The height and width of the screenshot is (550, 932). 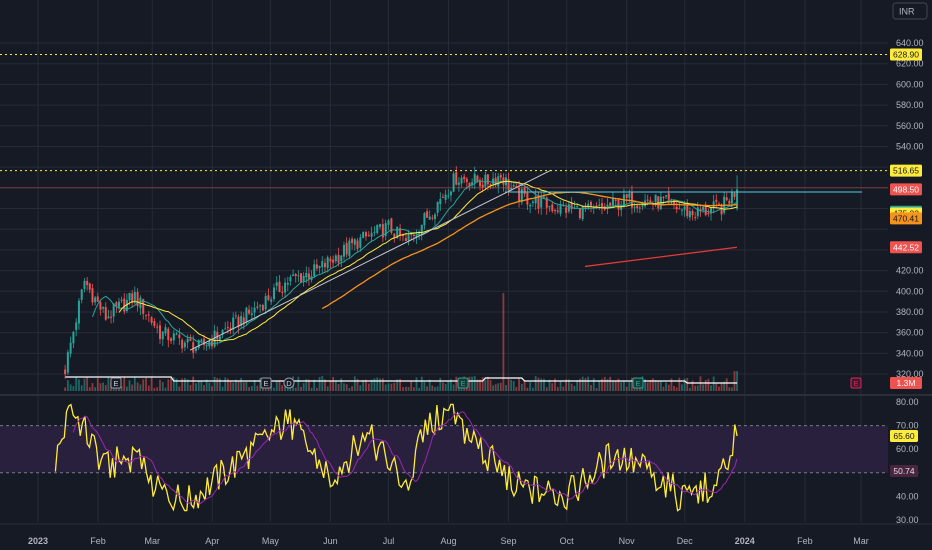 What do you see at coordinates (906, 218) in the screenshot?
I see `price-badge: 470.41` at bounding box center [906, 218].